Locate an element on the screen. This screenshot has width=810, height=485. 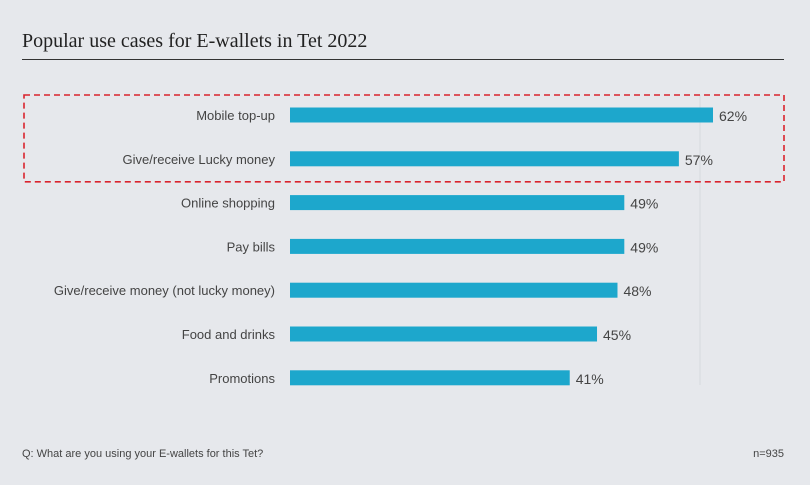
title-divider is located at coordinates (403, 59).